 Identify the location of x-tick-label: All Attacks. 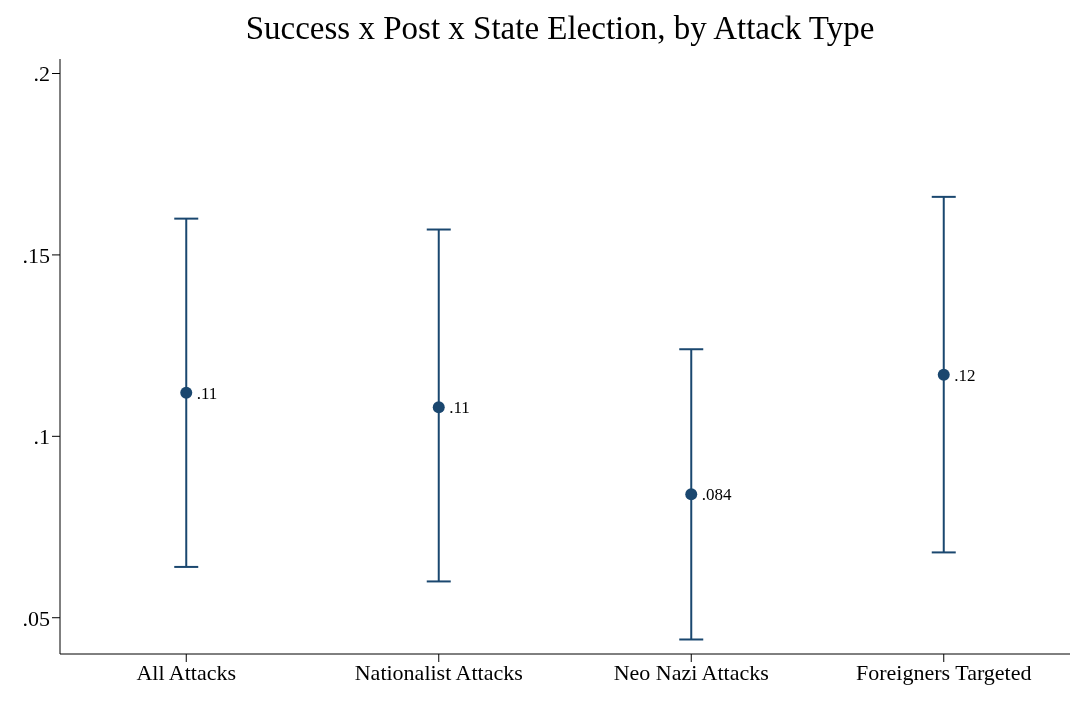
(186, 672).